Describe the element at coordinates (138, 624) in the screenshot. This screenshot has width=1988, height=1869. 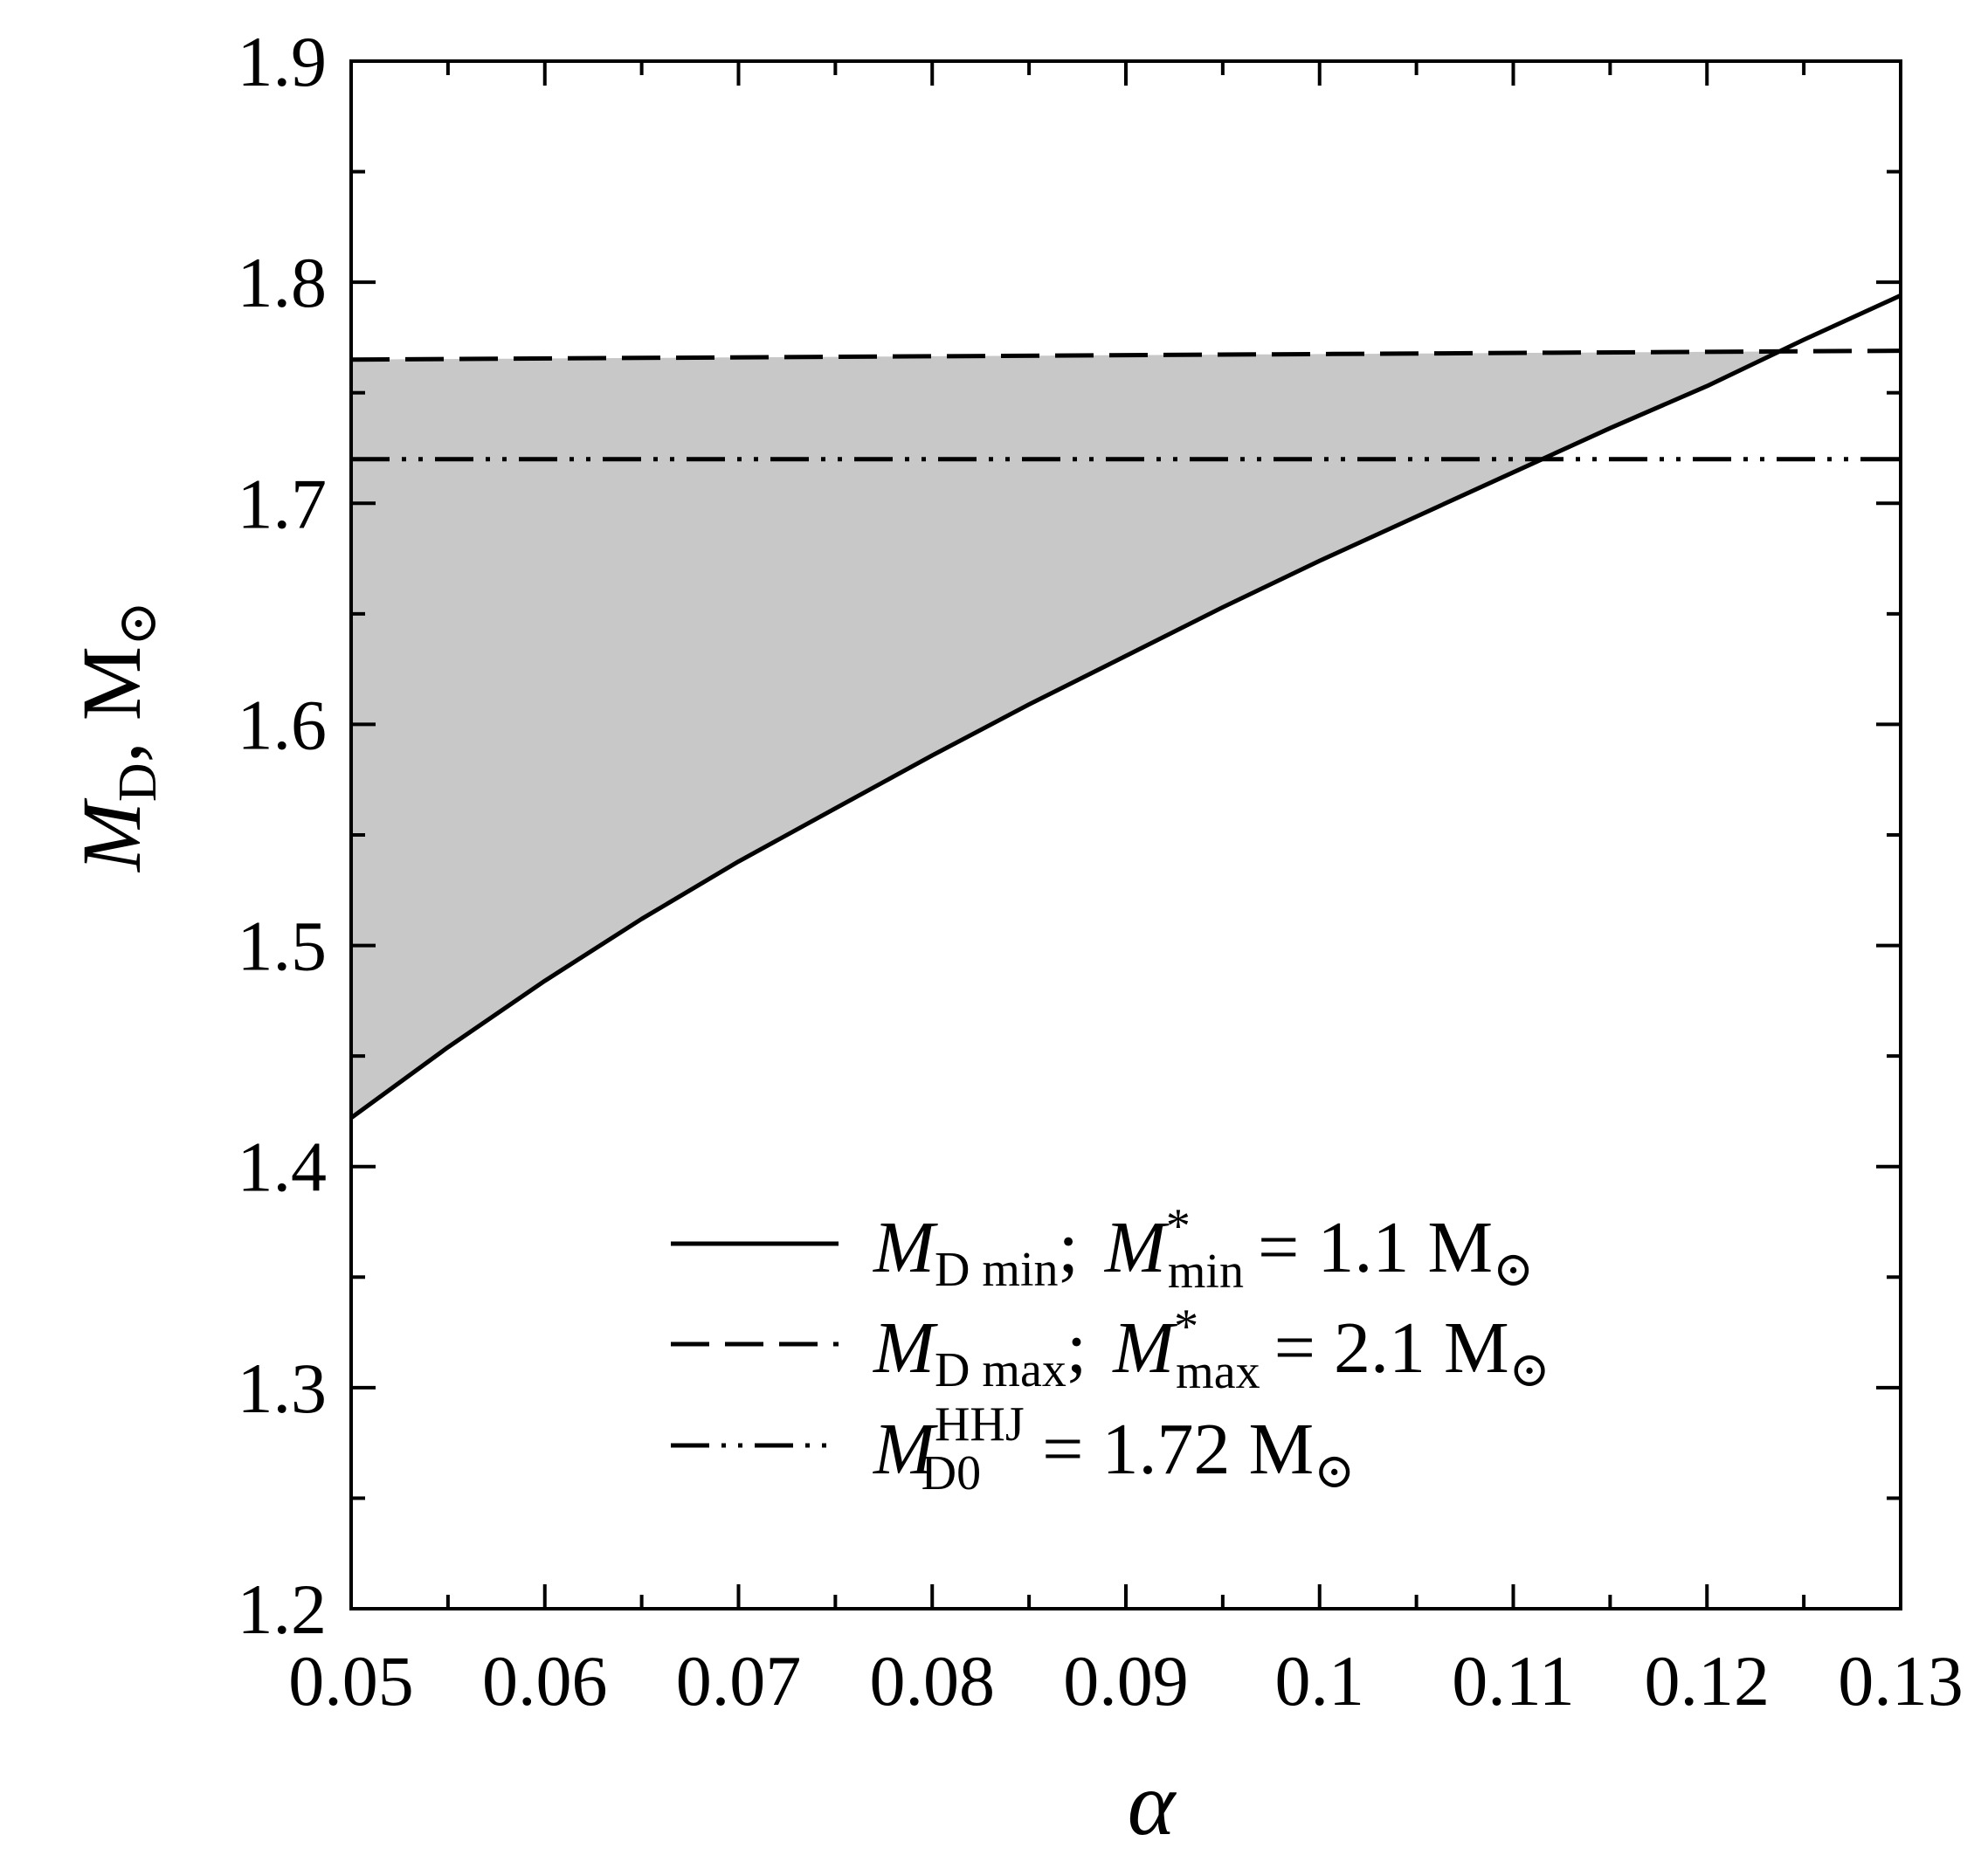
I see `y-axis-title-sun: ⊙` at that location.